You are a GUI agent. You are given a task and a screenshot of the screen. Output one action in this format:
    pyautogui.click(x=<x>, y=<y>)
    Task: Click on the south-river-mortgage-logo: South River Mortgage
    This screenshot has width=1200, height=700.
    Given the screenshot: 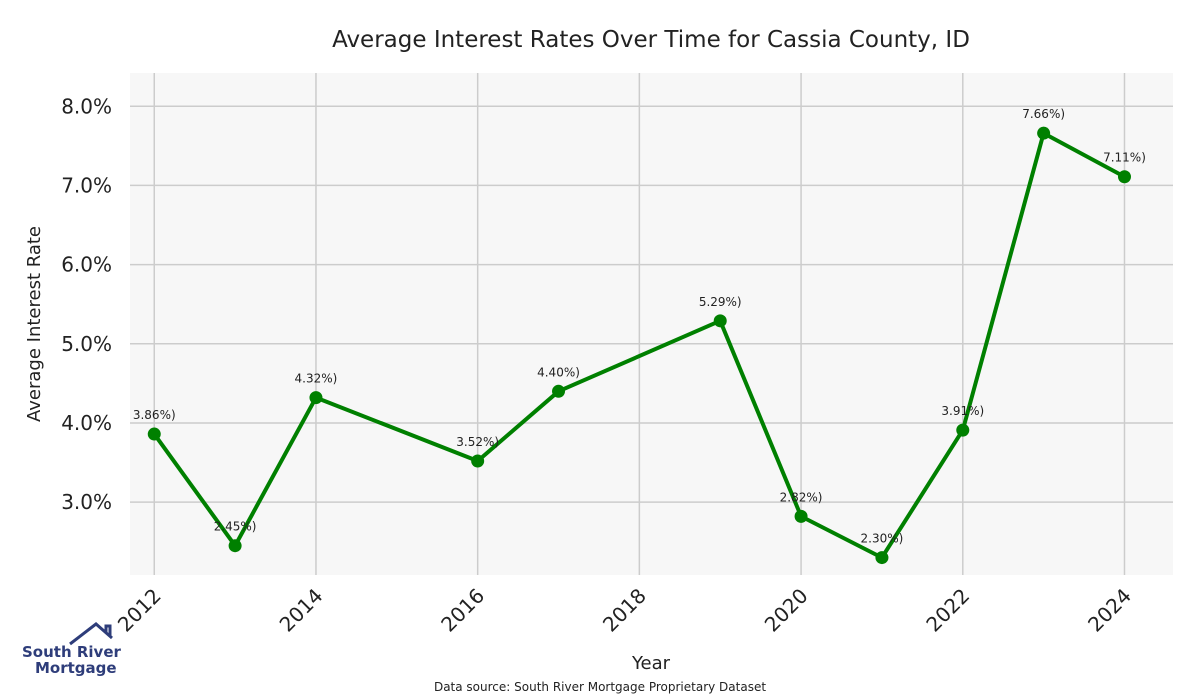 What is the action you would take?
    pyautogui.click(x=77, y=652)
    